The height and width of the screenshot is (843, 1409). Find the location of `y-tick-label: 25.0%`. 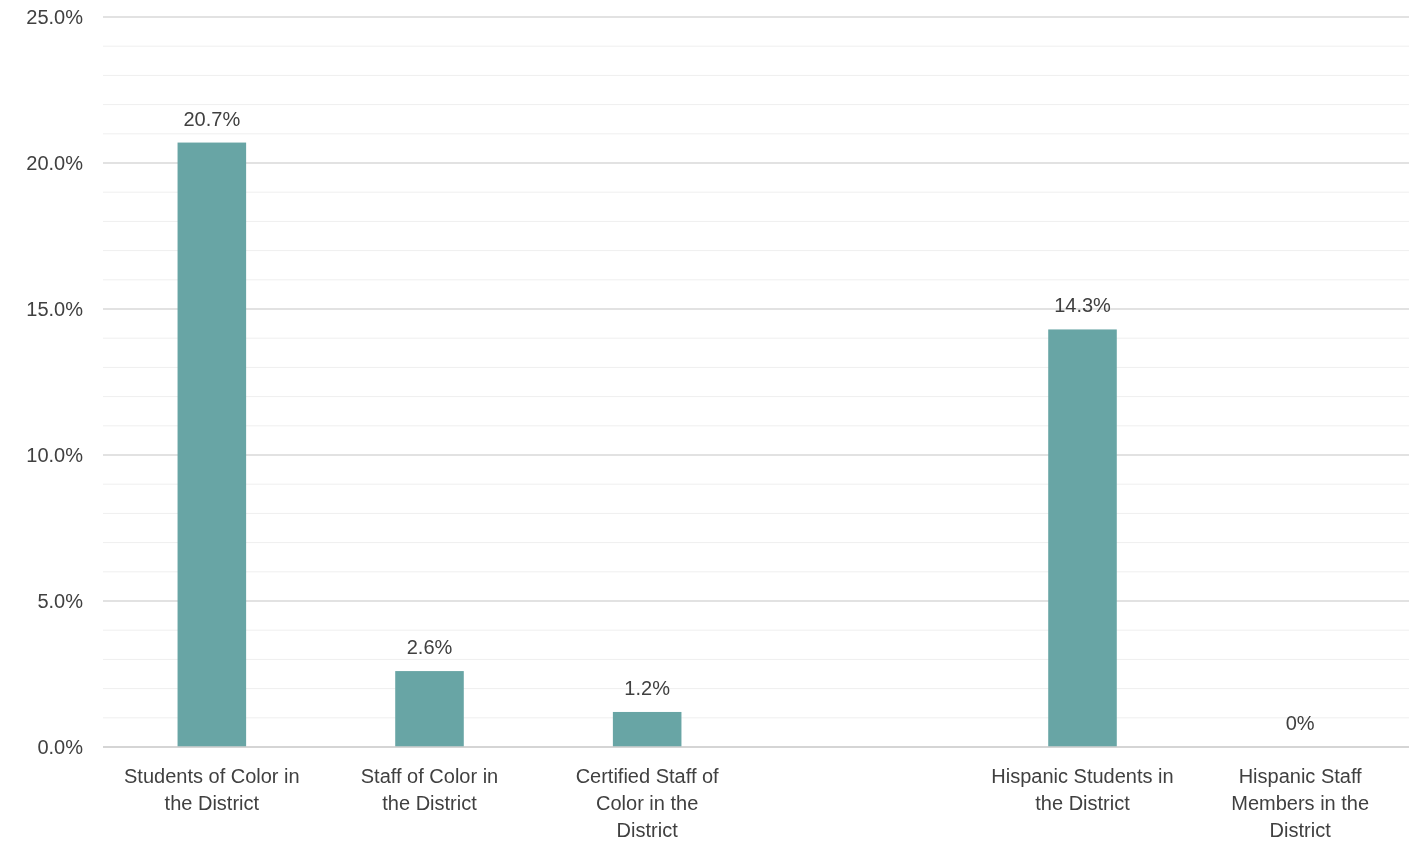

y-tick-label: 25.0% is located at coordinates (55, 17).